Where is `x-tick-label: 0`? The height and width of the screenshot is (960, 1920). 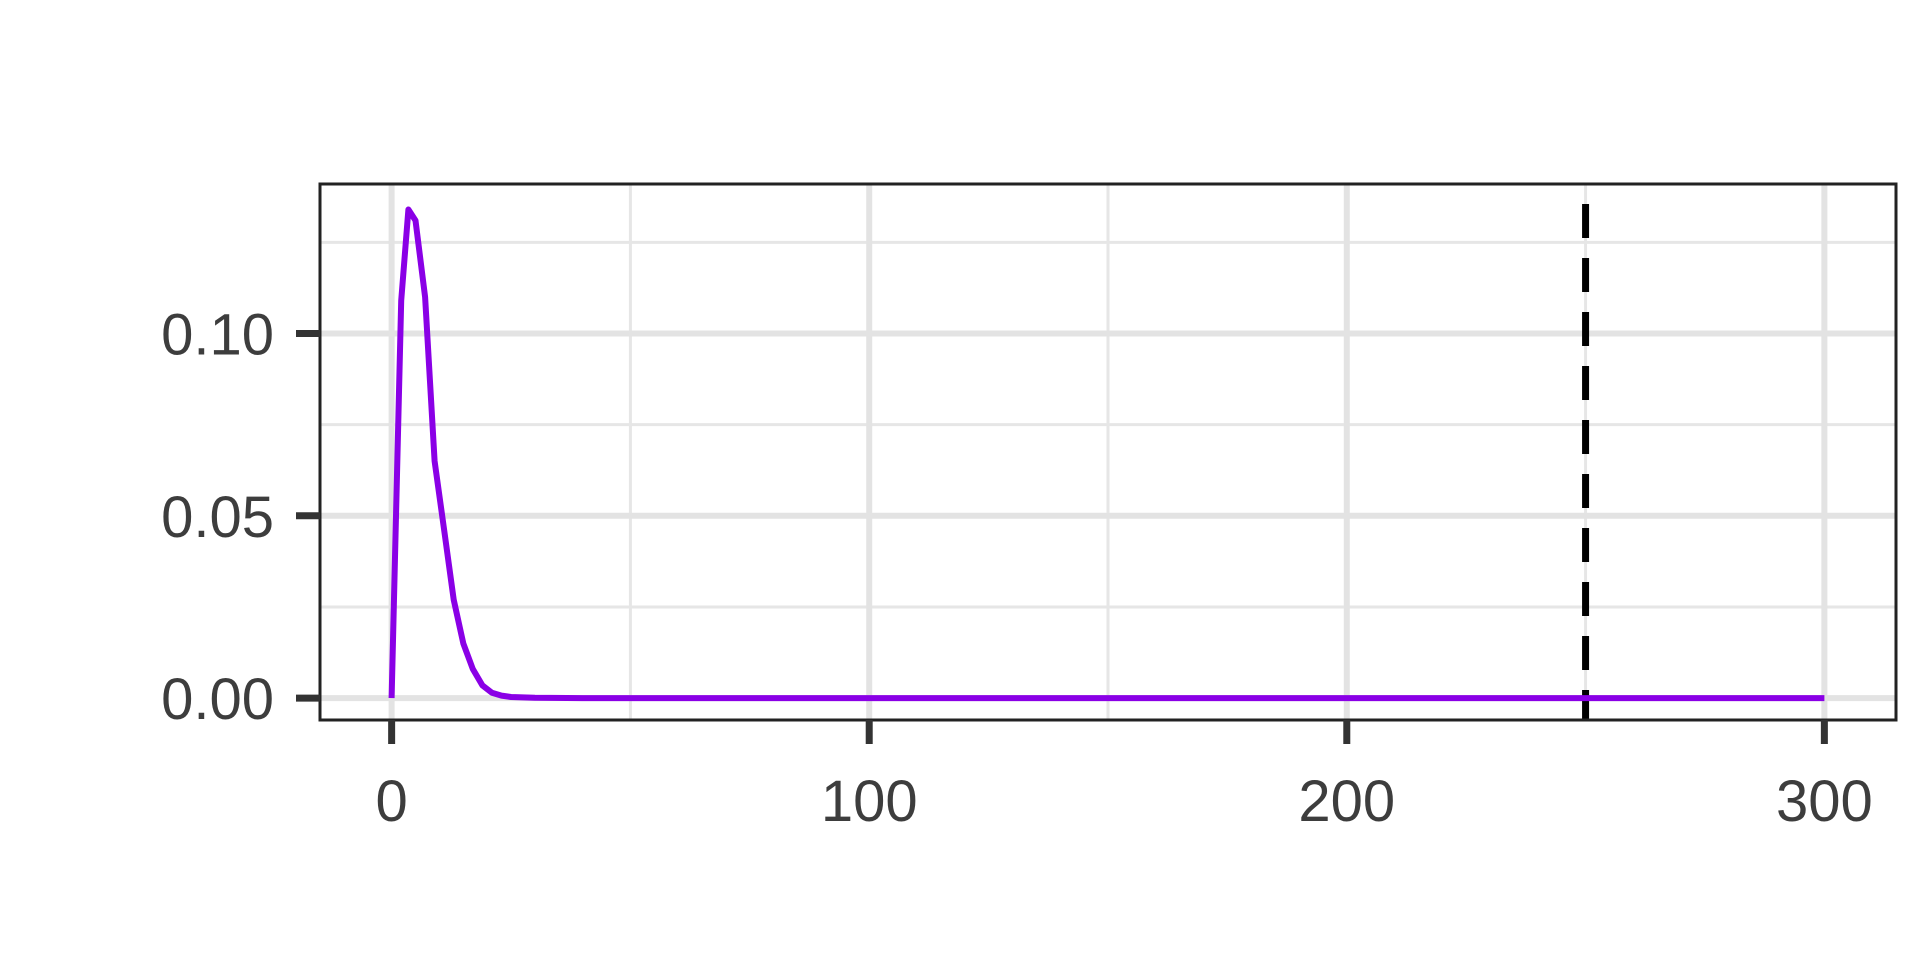 x-tick-label: 0 is located at coordinates (392, 801).